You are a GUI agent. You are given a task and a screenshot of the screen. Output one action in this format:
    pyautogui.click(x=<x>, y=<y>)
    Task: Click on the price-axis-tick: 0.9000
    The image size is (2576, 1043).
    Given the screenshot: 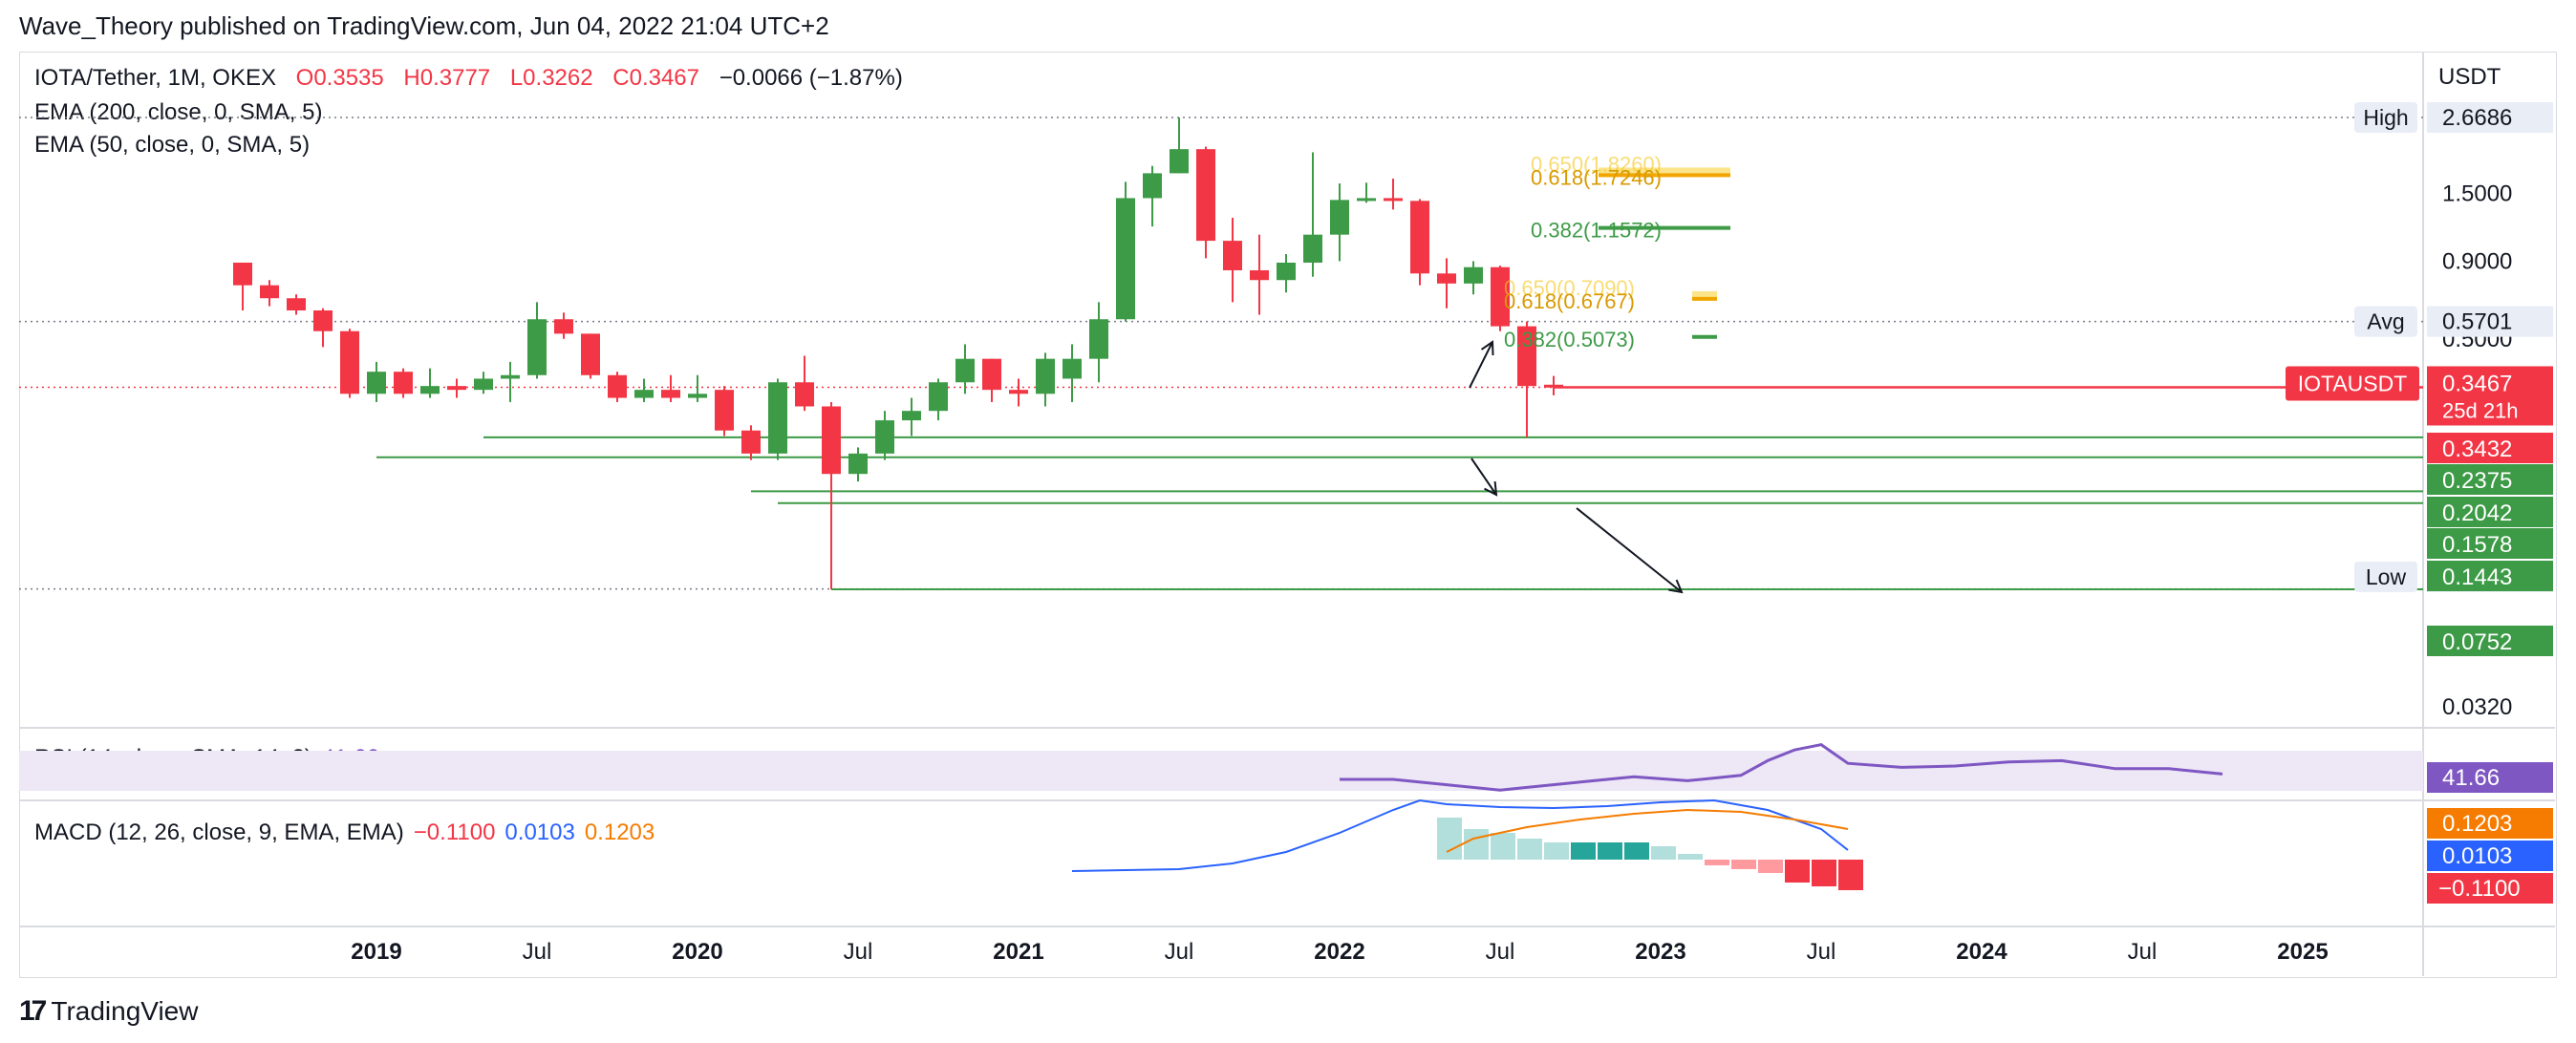 What is the action you would take?
    pyautogui.click(x=2477, y=261)
    